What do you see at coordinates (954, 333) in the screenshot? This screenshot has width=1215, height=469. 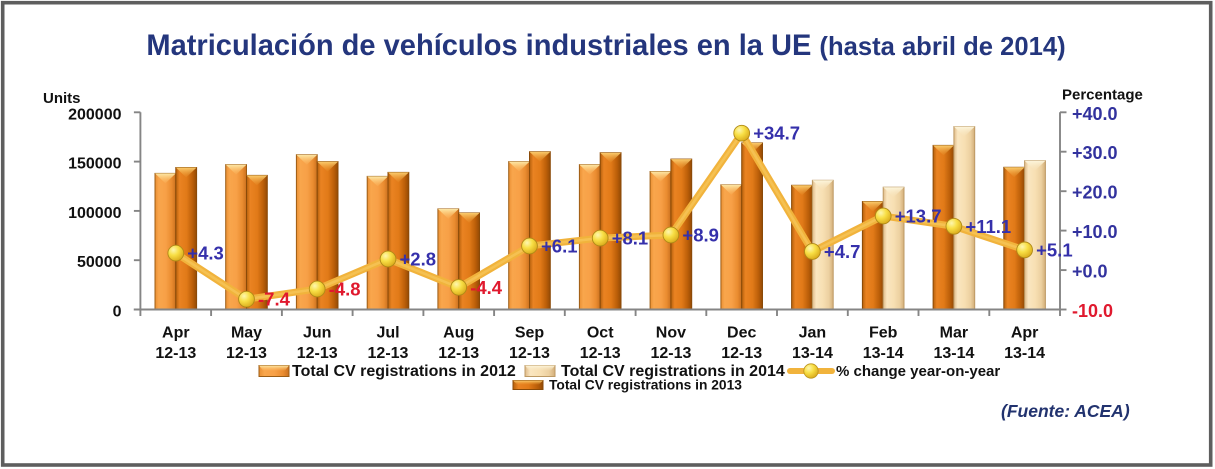 I see `svg-text: Mar` at bounding box center [954, 333].